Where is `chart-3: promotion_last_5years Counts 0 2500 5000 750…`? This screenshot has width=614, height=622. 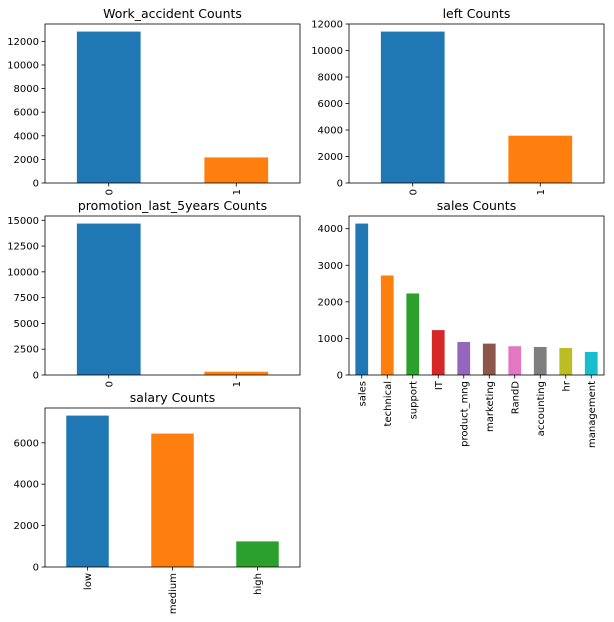
chart-3: promotion_last_5years Counts 0 2500 5000 750… is located at coordinates (154, 292).